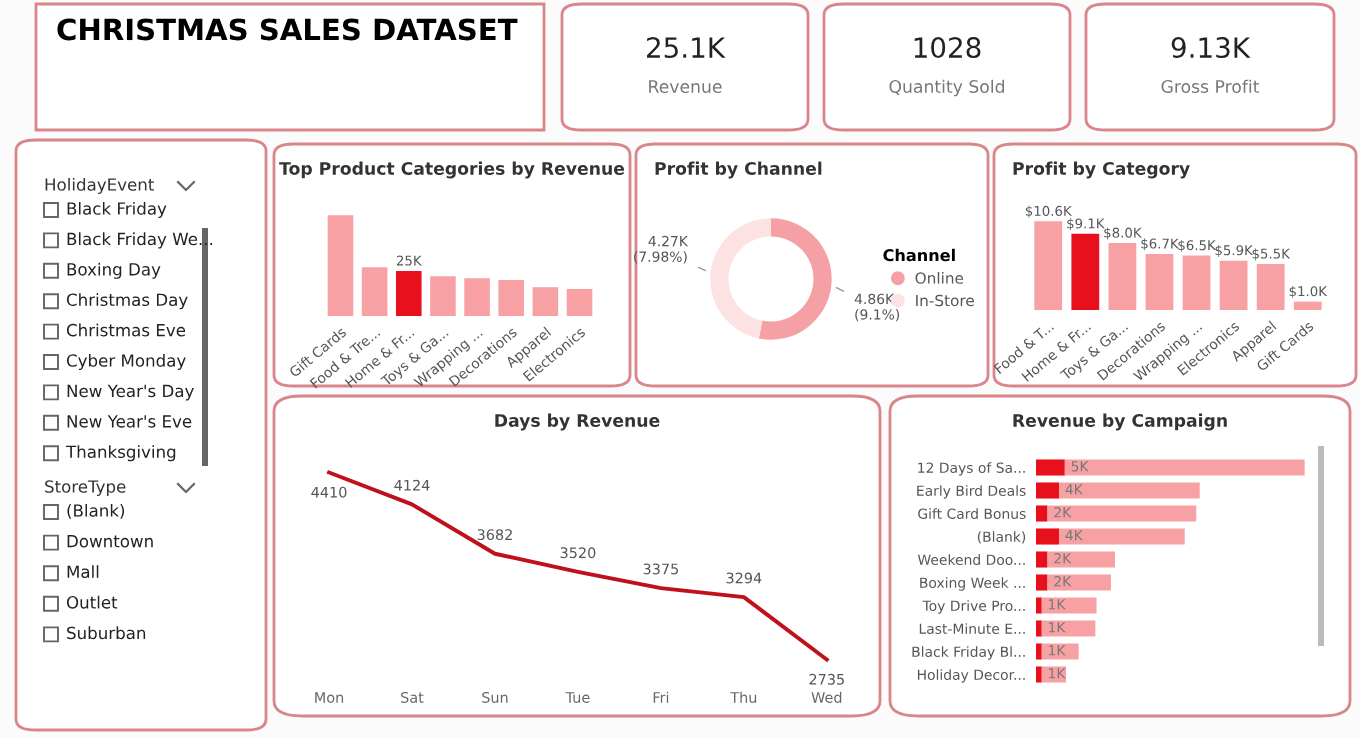  What do you see at coordinates (92, 602) in the screenshot?
I see `text: Outlet` at bounding box center [92, 602].